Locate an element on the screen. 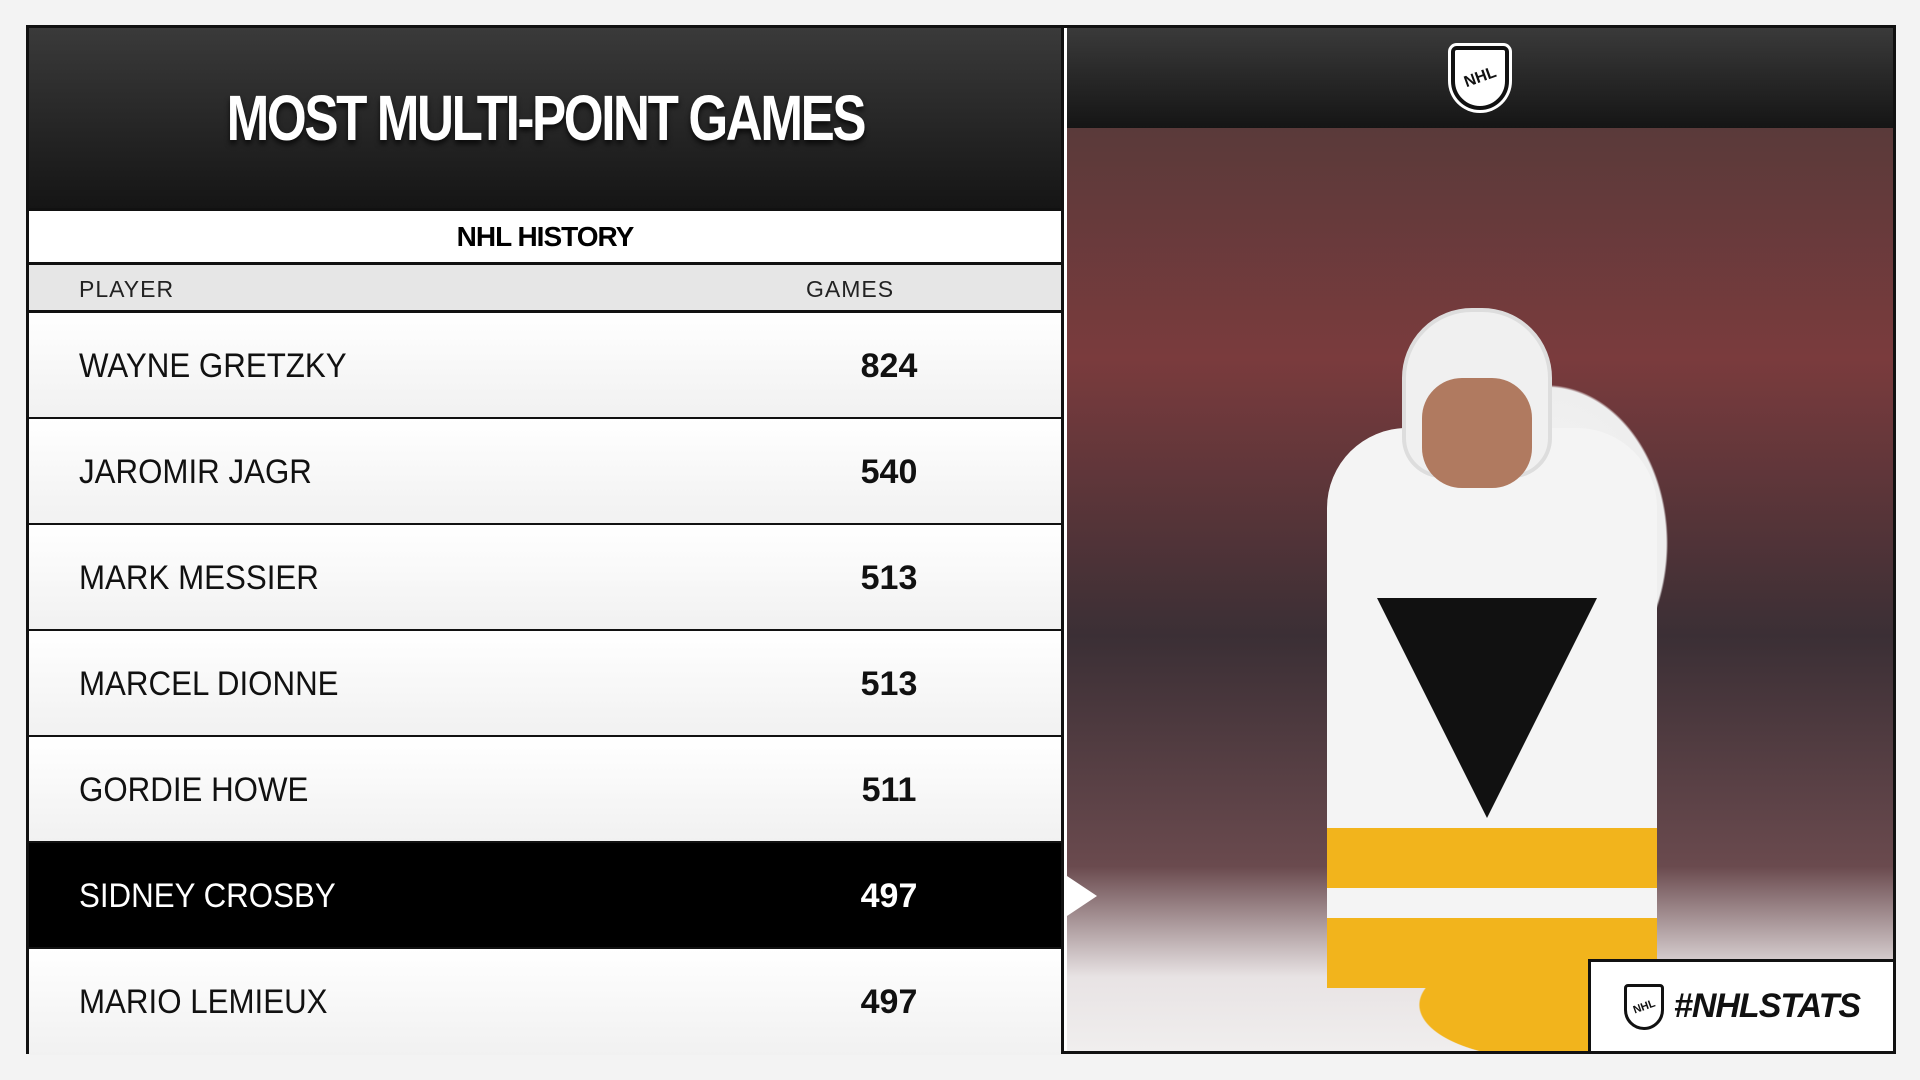 The width and height of the screenshot is (1920, 1080). column-games: GAMES is located at coordinates (850, 289).